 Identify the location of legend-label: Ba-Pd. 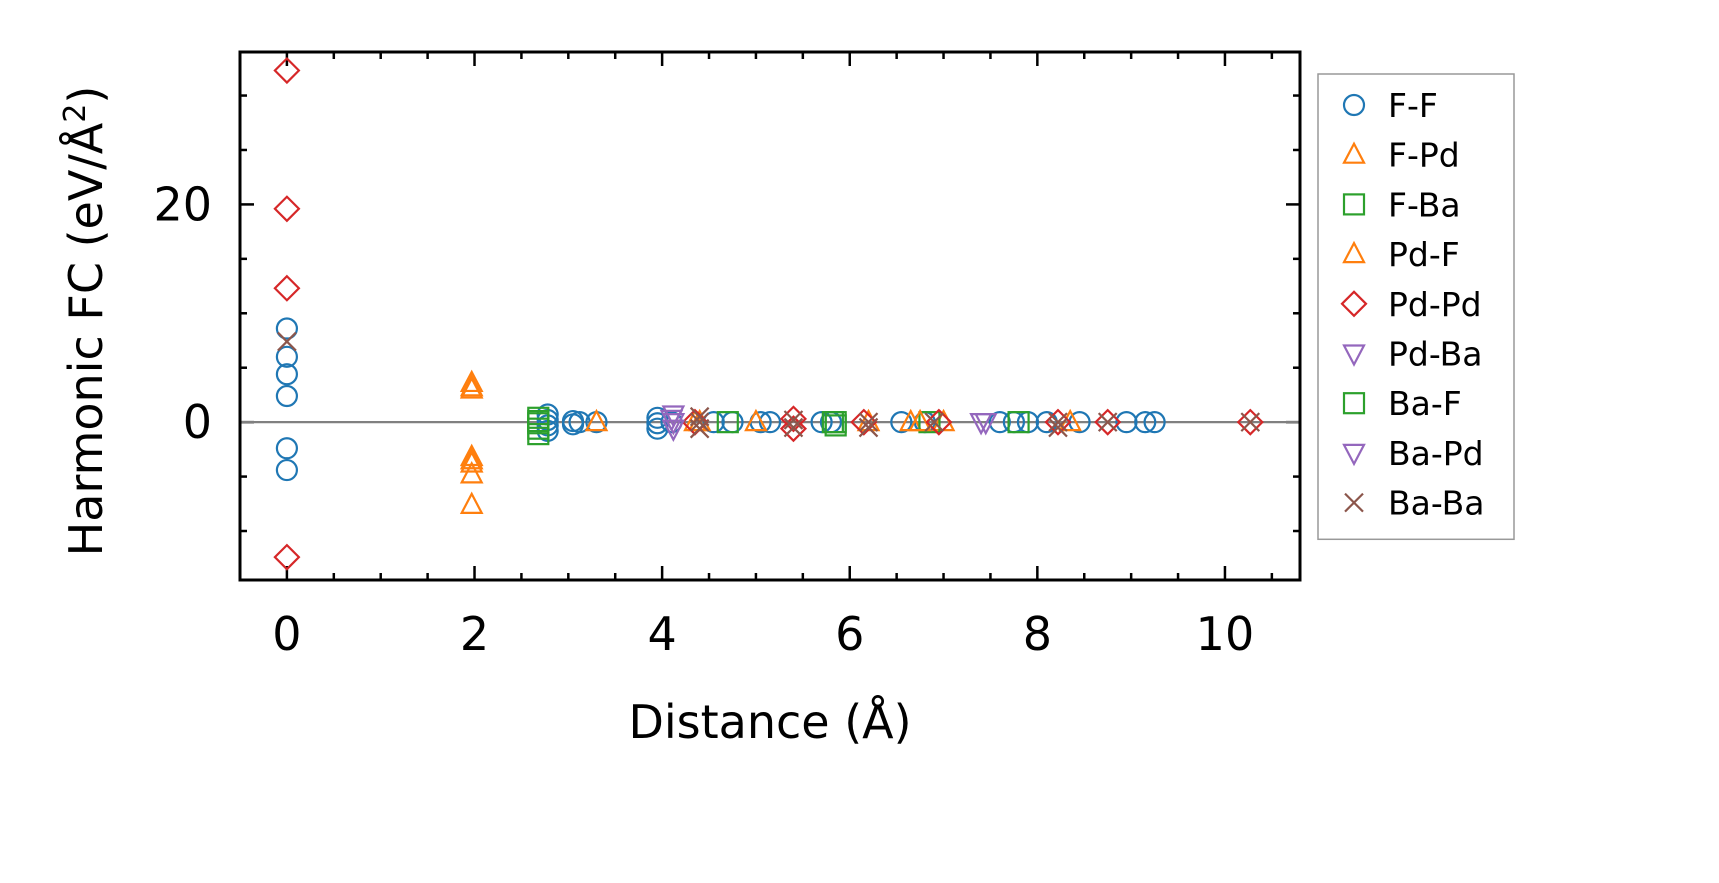
(1436, 453).